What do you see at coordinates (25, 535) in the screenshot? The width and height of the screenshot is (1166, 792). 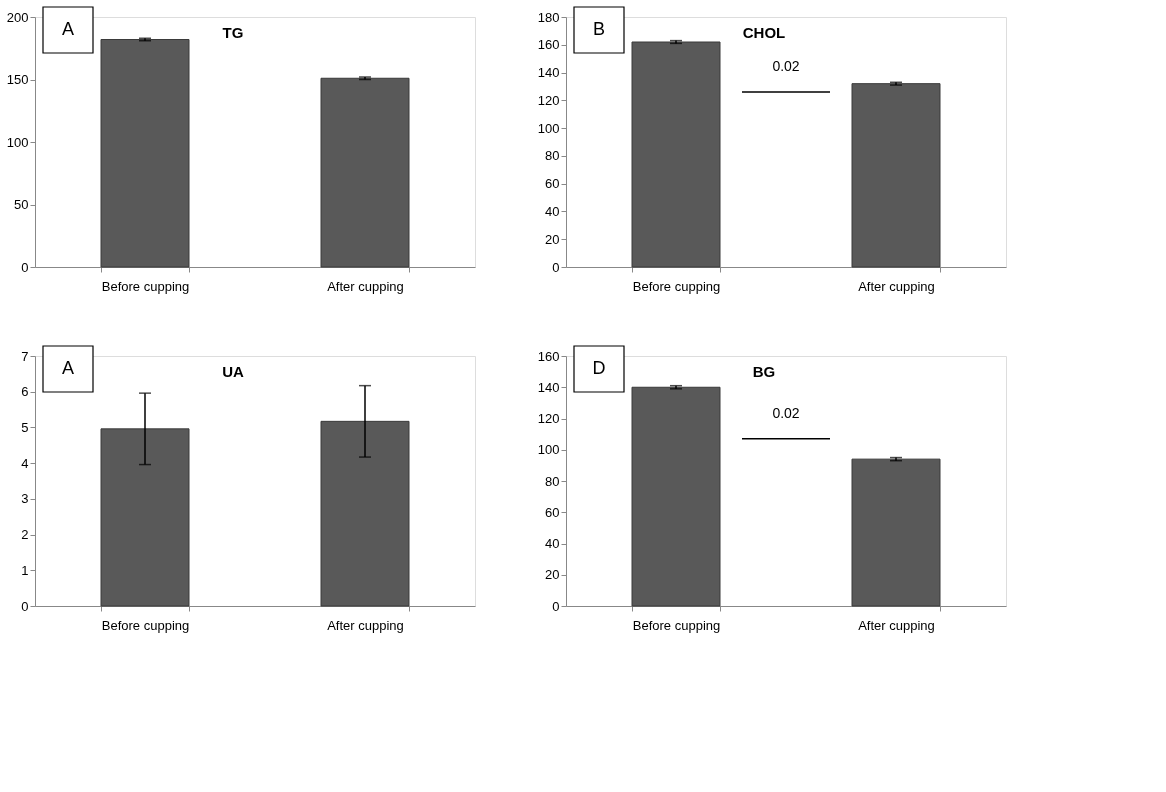 I see `y-tick-label: 2` at bounding box center [25, 535].